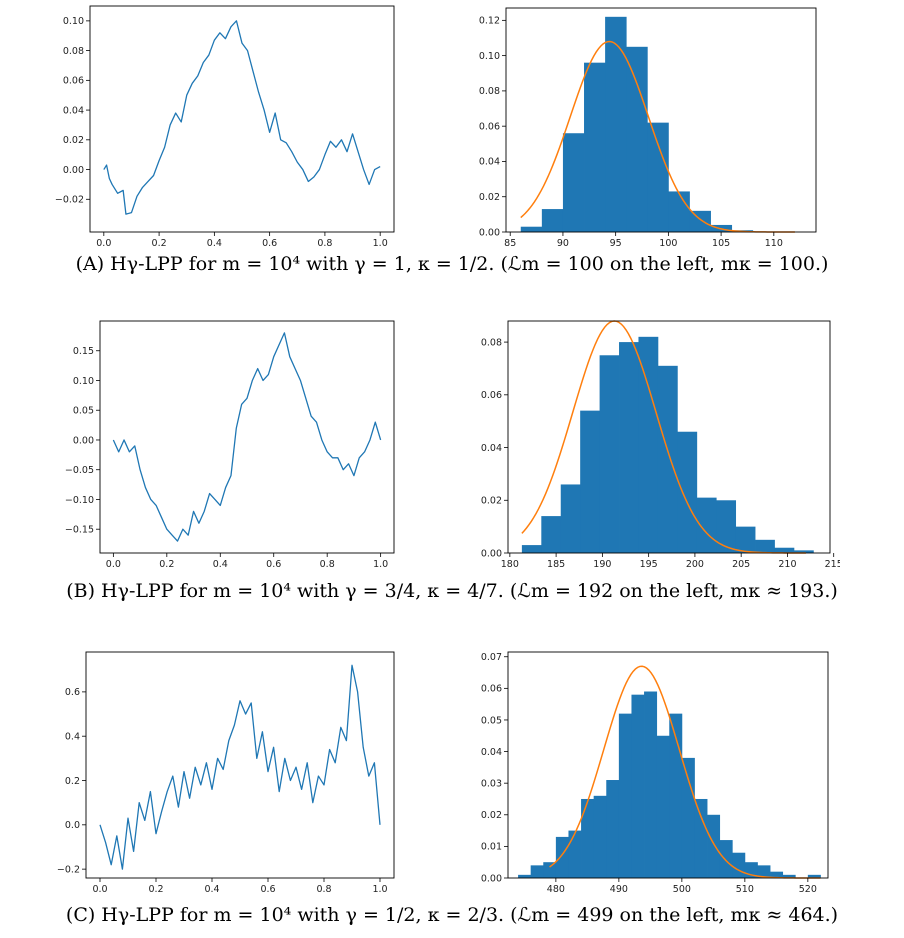 This screenshot has width=904, height=938. I want to click on x-tick-label: 215, so click(832, 564).